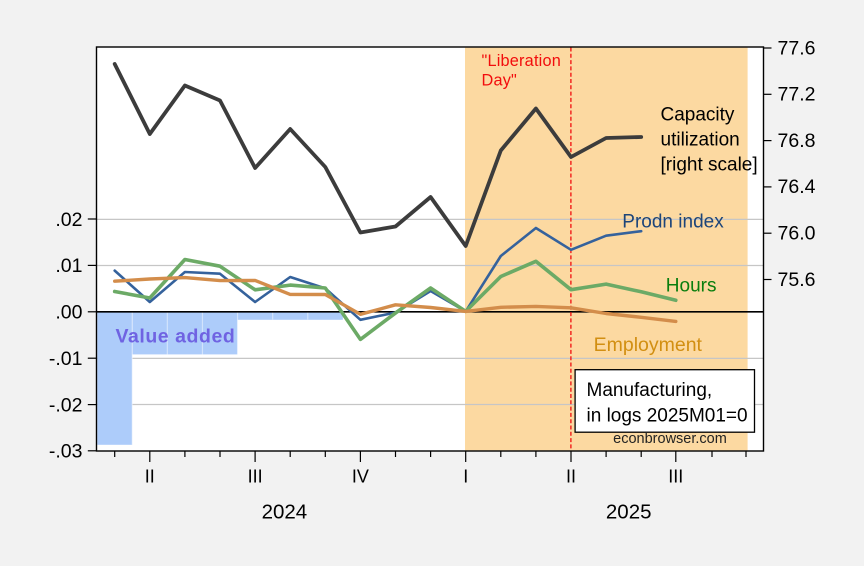 The image size is (864, 566). I want to click on svg-text: Day", so click(500, 80).